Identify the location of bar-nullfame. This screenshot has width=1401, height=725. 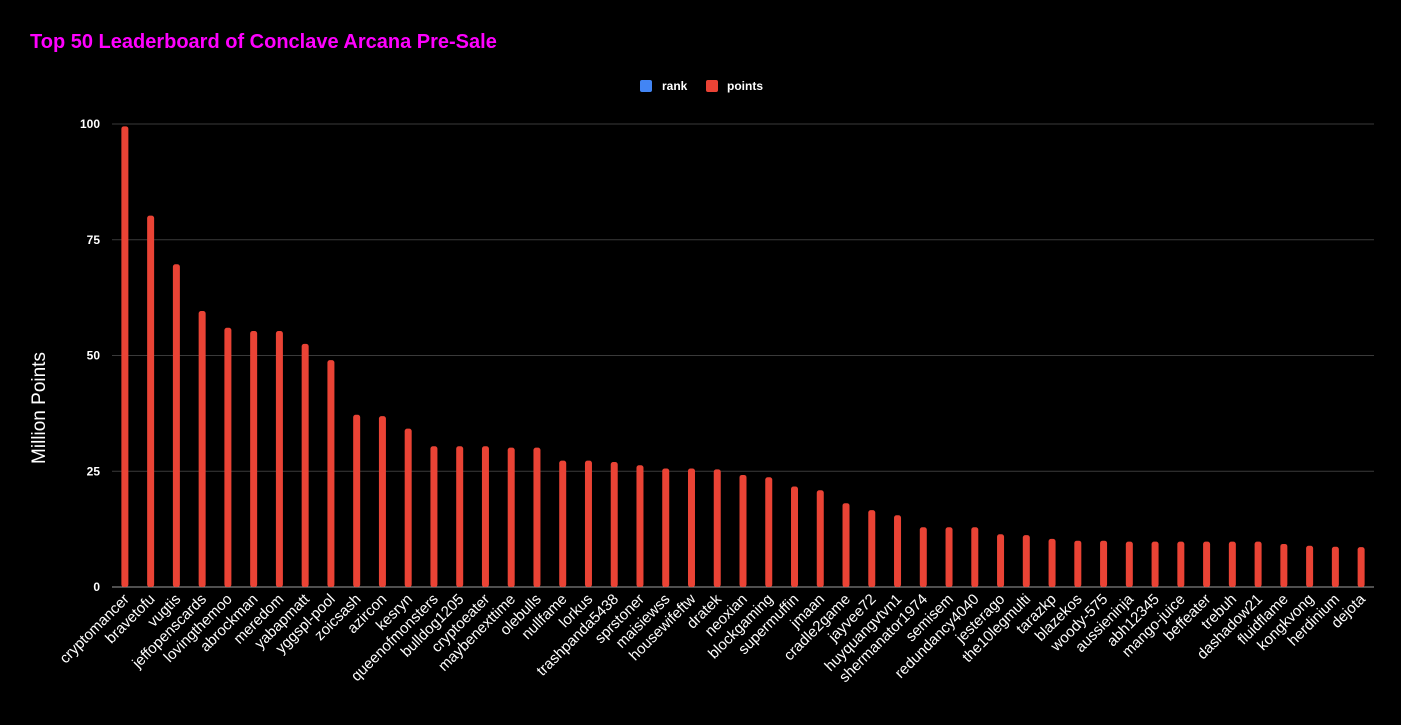
(563, 523).